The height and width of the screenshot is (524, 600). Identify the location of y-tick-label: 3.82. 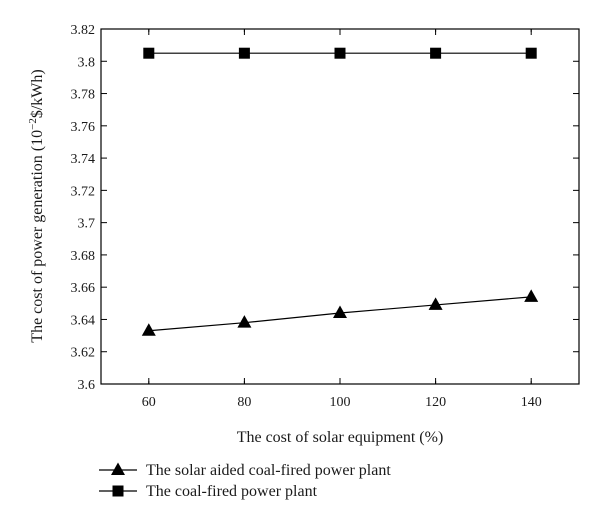
(83, 30).